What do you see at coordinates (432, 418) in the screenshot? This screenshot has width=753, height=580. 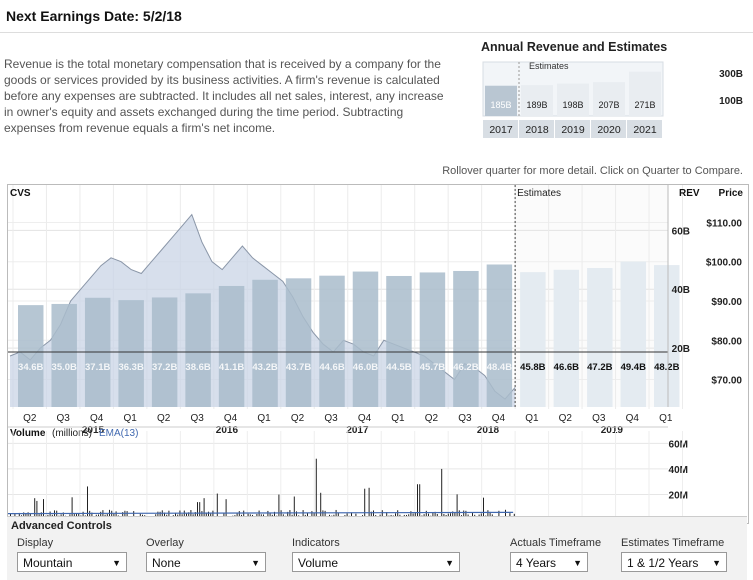 I see `quarter-label: Q2` at bounding box center [432, 418].